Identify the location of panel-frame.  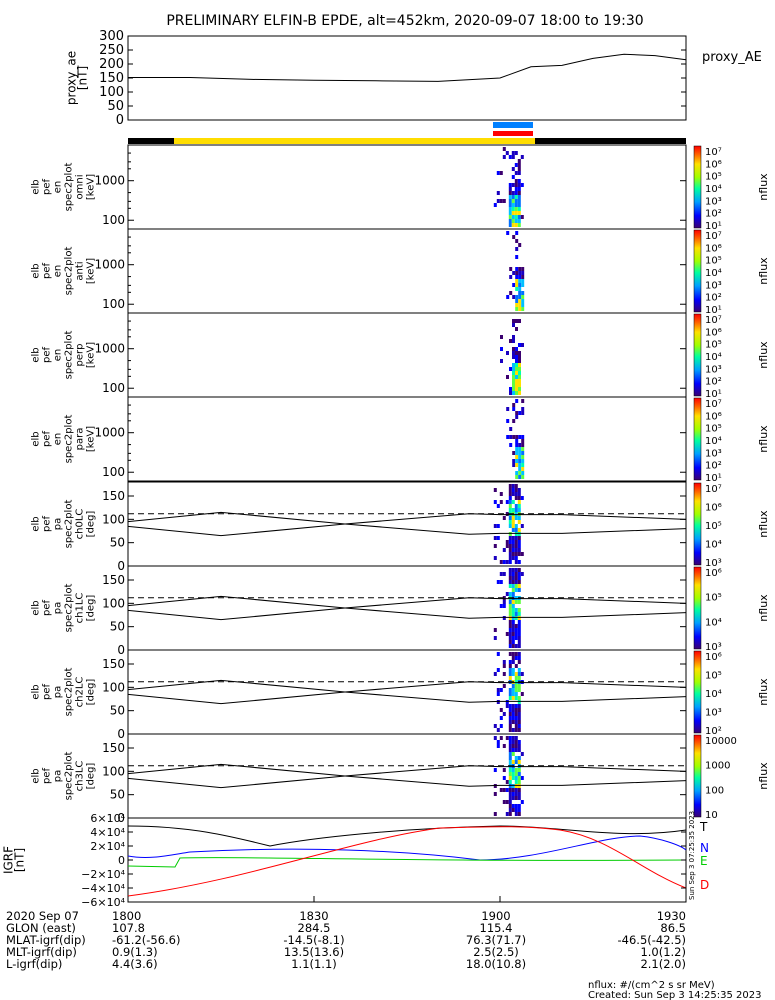
(407, 187).